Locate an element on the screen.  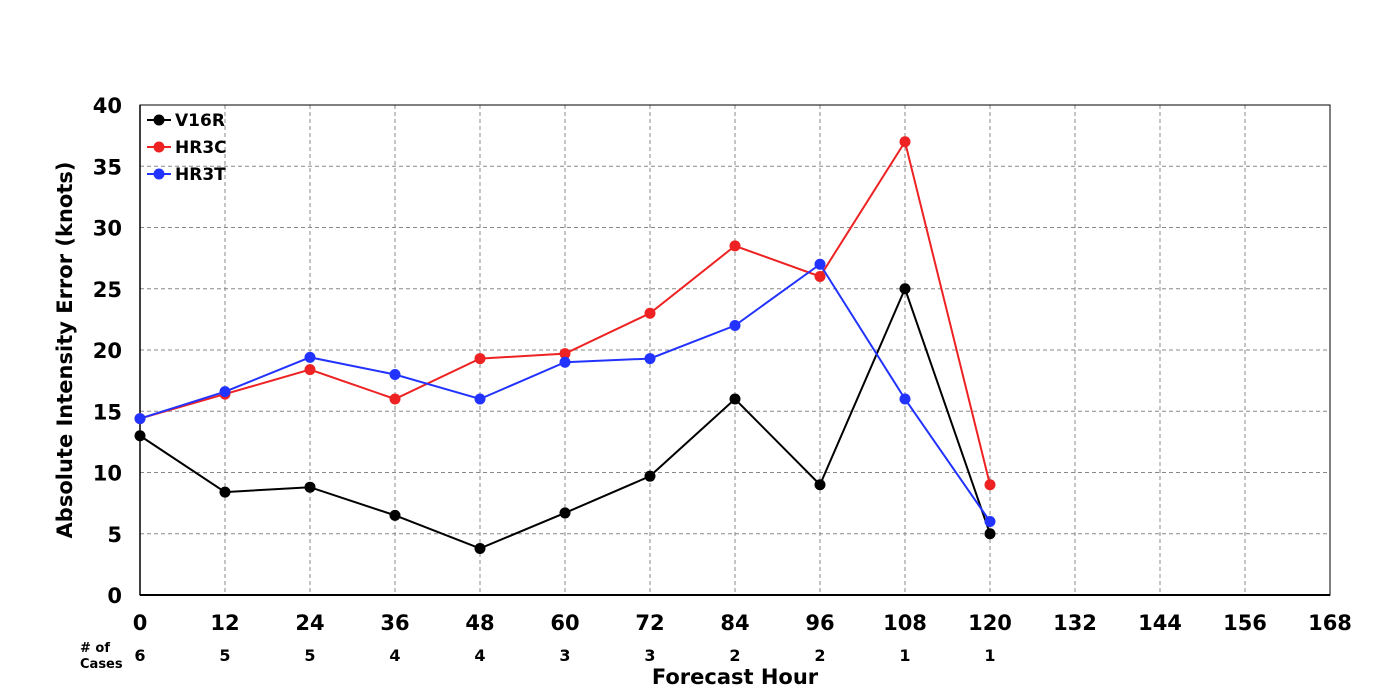
x-tick-label: 108 is located at coordinates (905, 623).